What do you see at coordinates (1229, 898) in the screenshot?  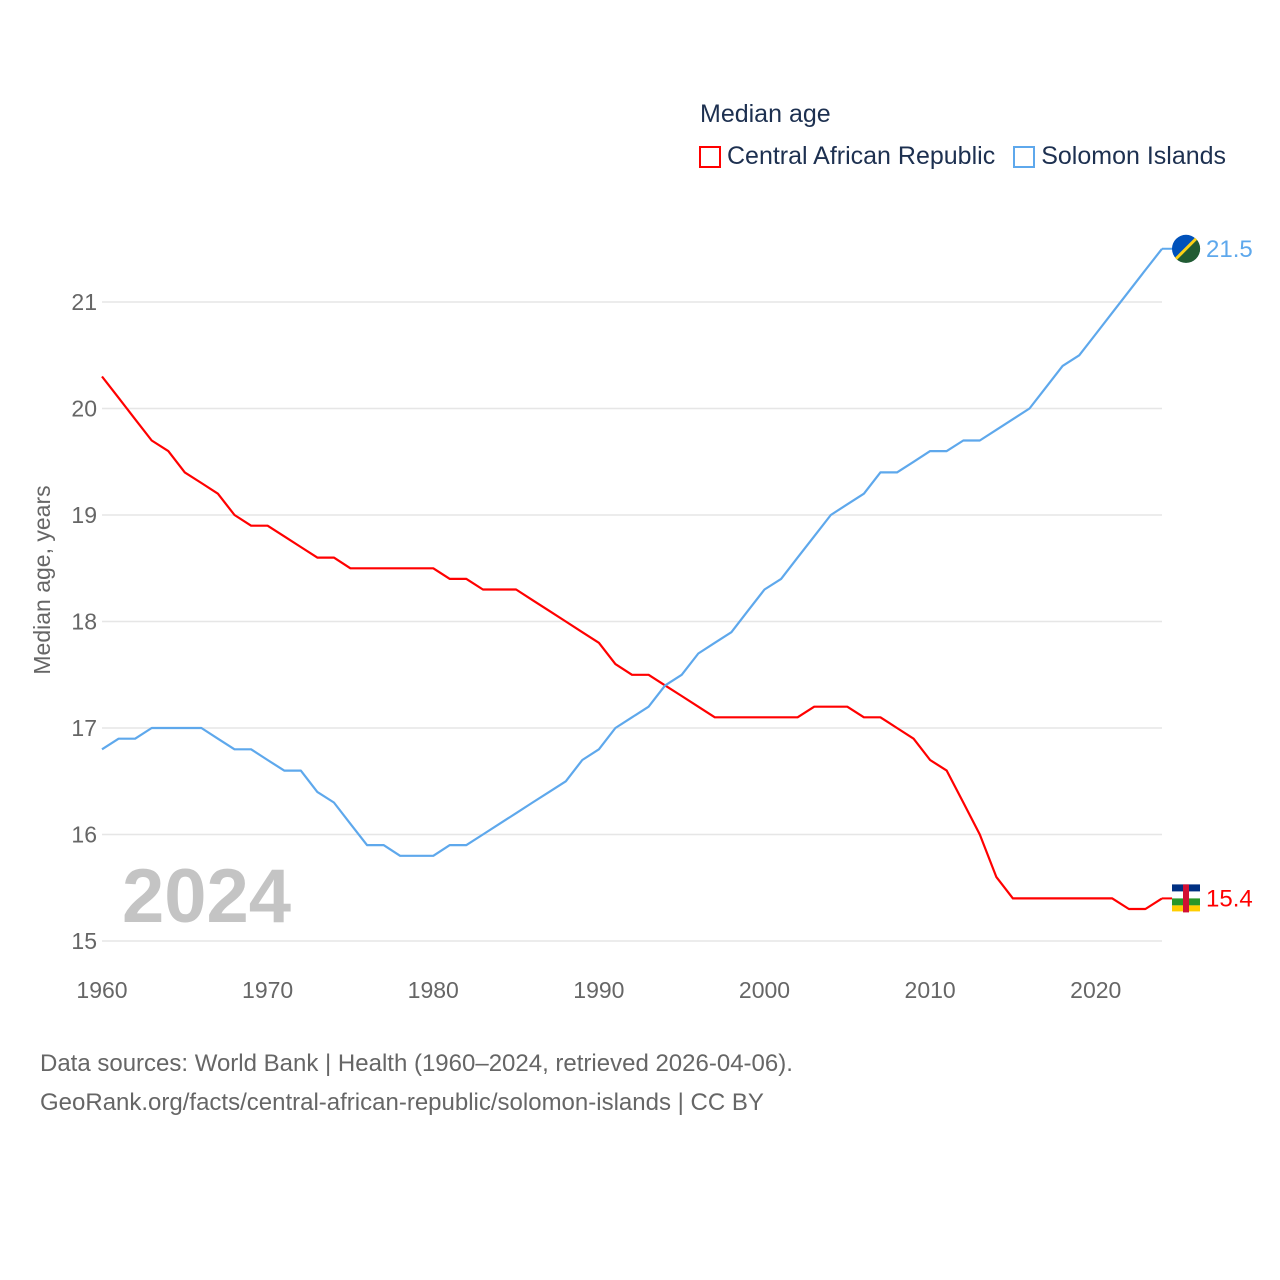 I see `end-value-label: 15.4` at bounding box center [1229, 898].